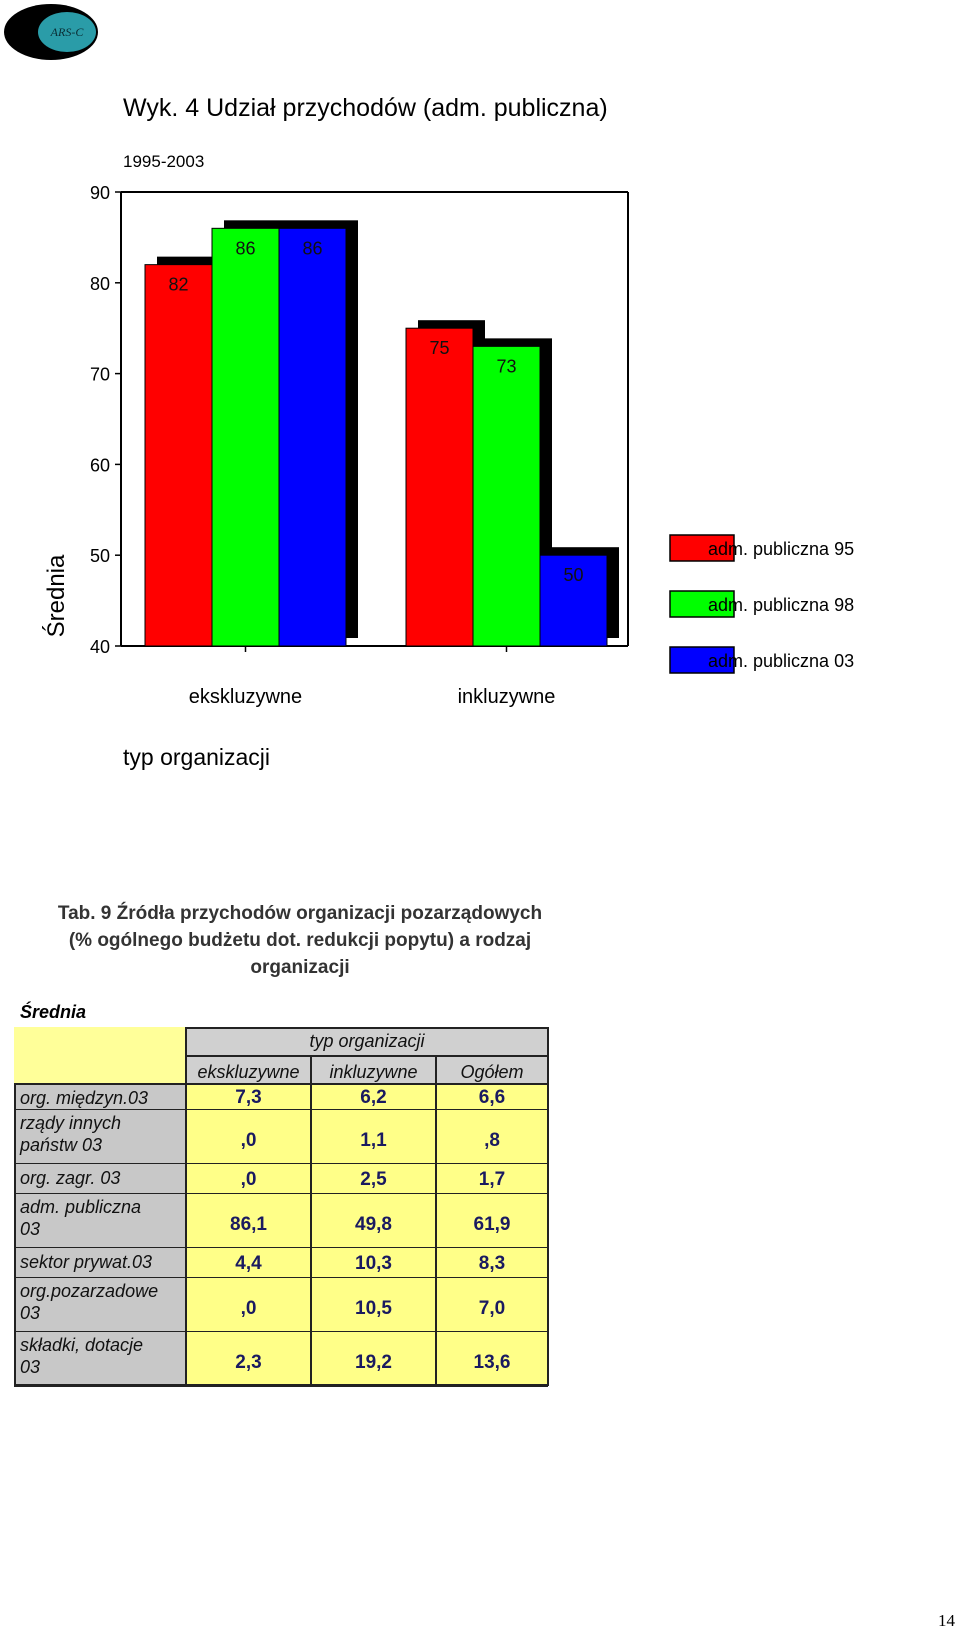 This screenshot has width=960, height=1634. Describe the element at coordinates (492, 1179) in the screenshot. I see `table-cell: 1,7` at that location.